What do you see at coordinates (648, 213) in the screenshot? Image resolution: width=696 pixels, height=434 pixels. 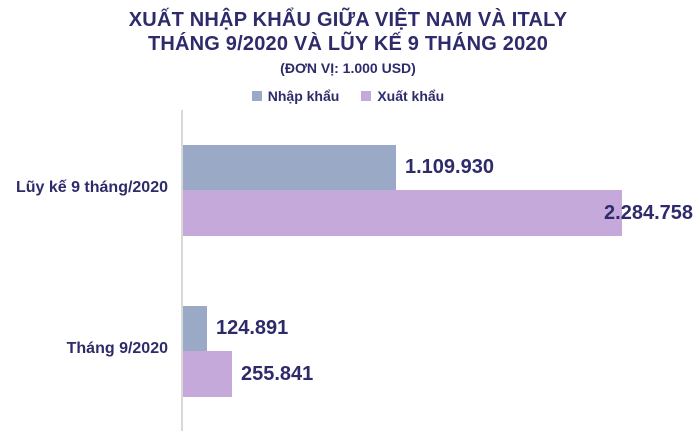 I see `value-label-xuat-khau-cat-0: 2.284.758` at bounding box center [648, 213].